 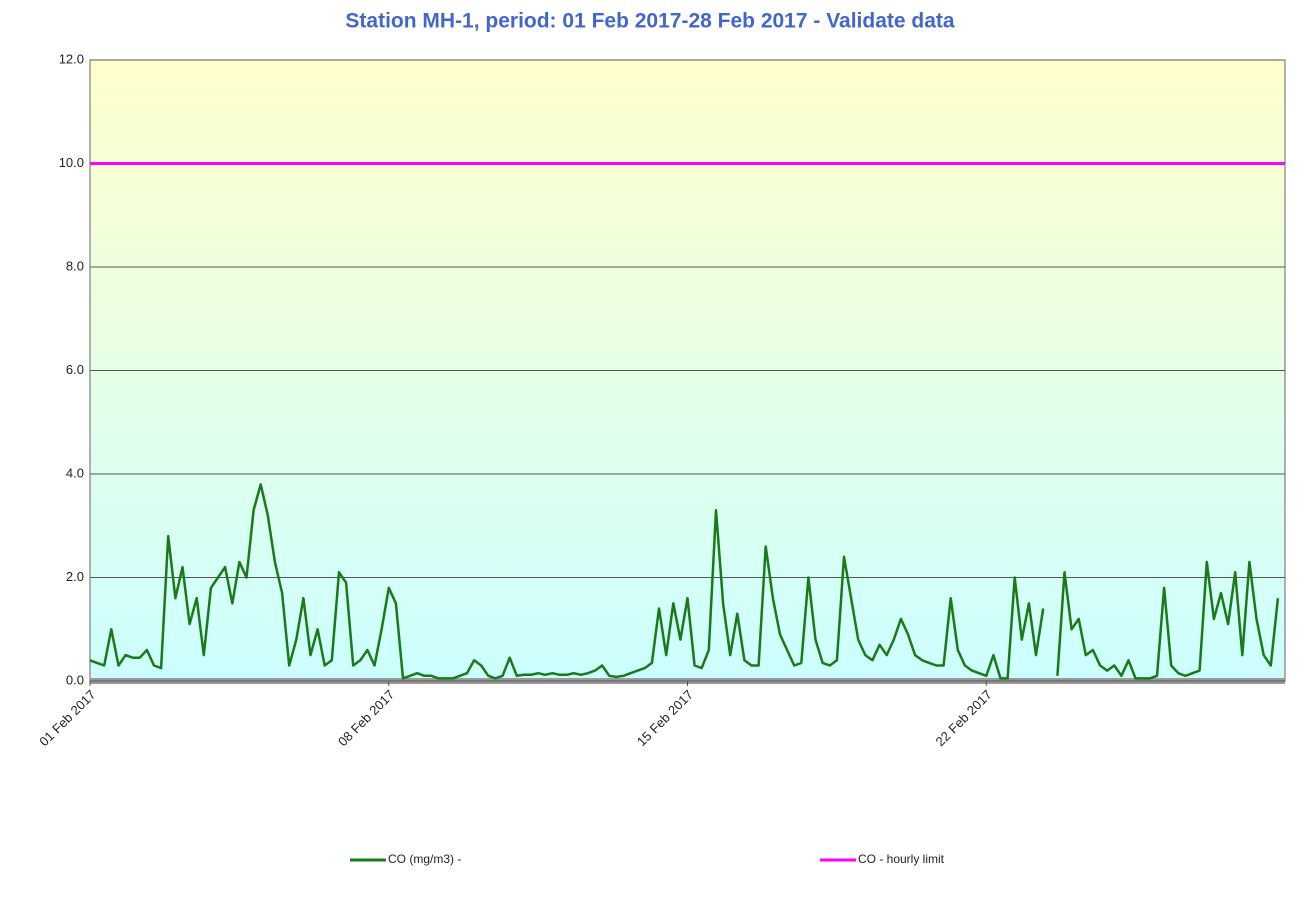 I want to click on x-tick-label: 08 Feb 2017, so click(x=366, y=718).